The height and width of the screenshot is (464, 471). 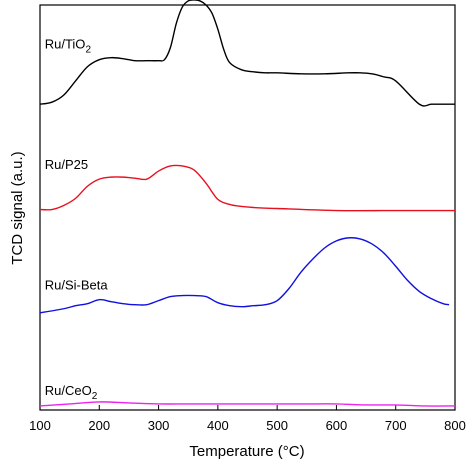 I want to click on x-tick-label: 300, so click(x=159, y=425).